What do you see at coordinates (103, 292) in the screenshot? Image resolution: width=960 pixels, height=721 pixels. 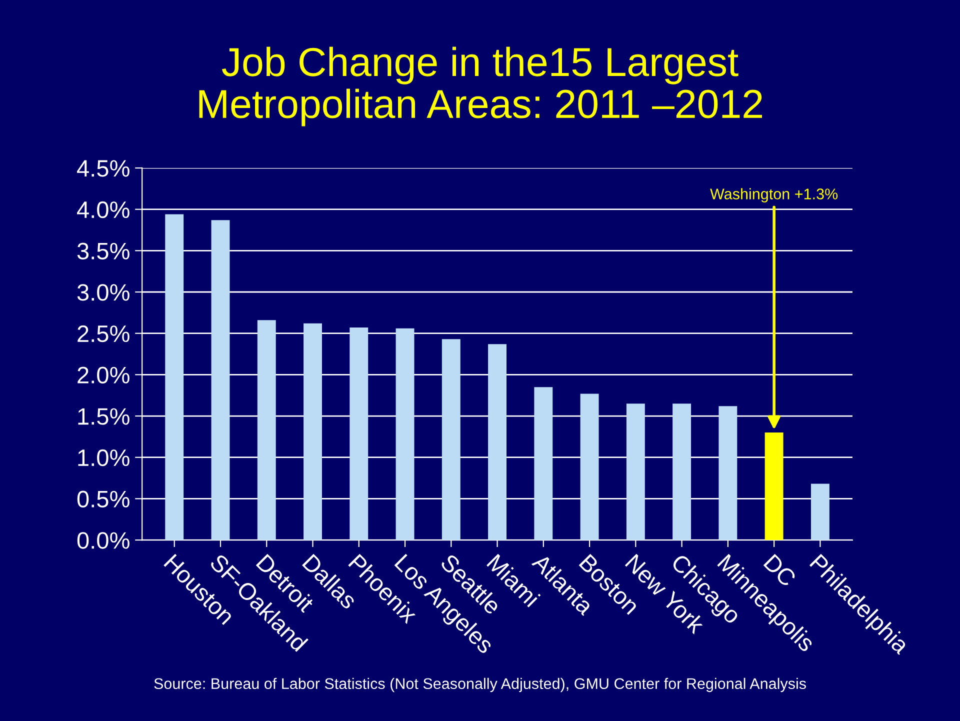 I see `y-tick-label: 3.0%` at bounding box center [103, 292].